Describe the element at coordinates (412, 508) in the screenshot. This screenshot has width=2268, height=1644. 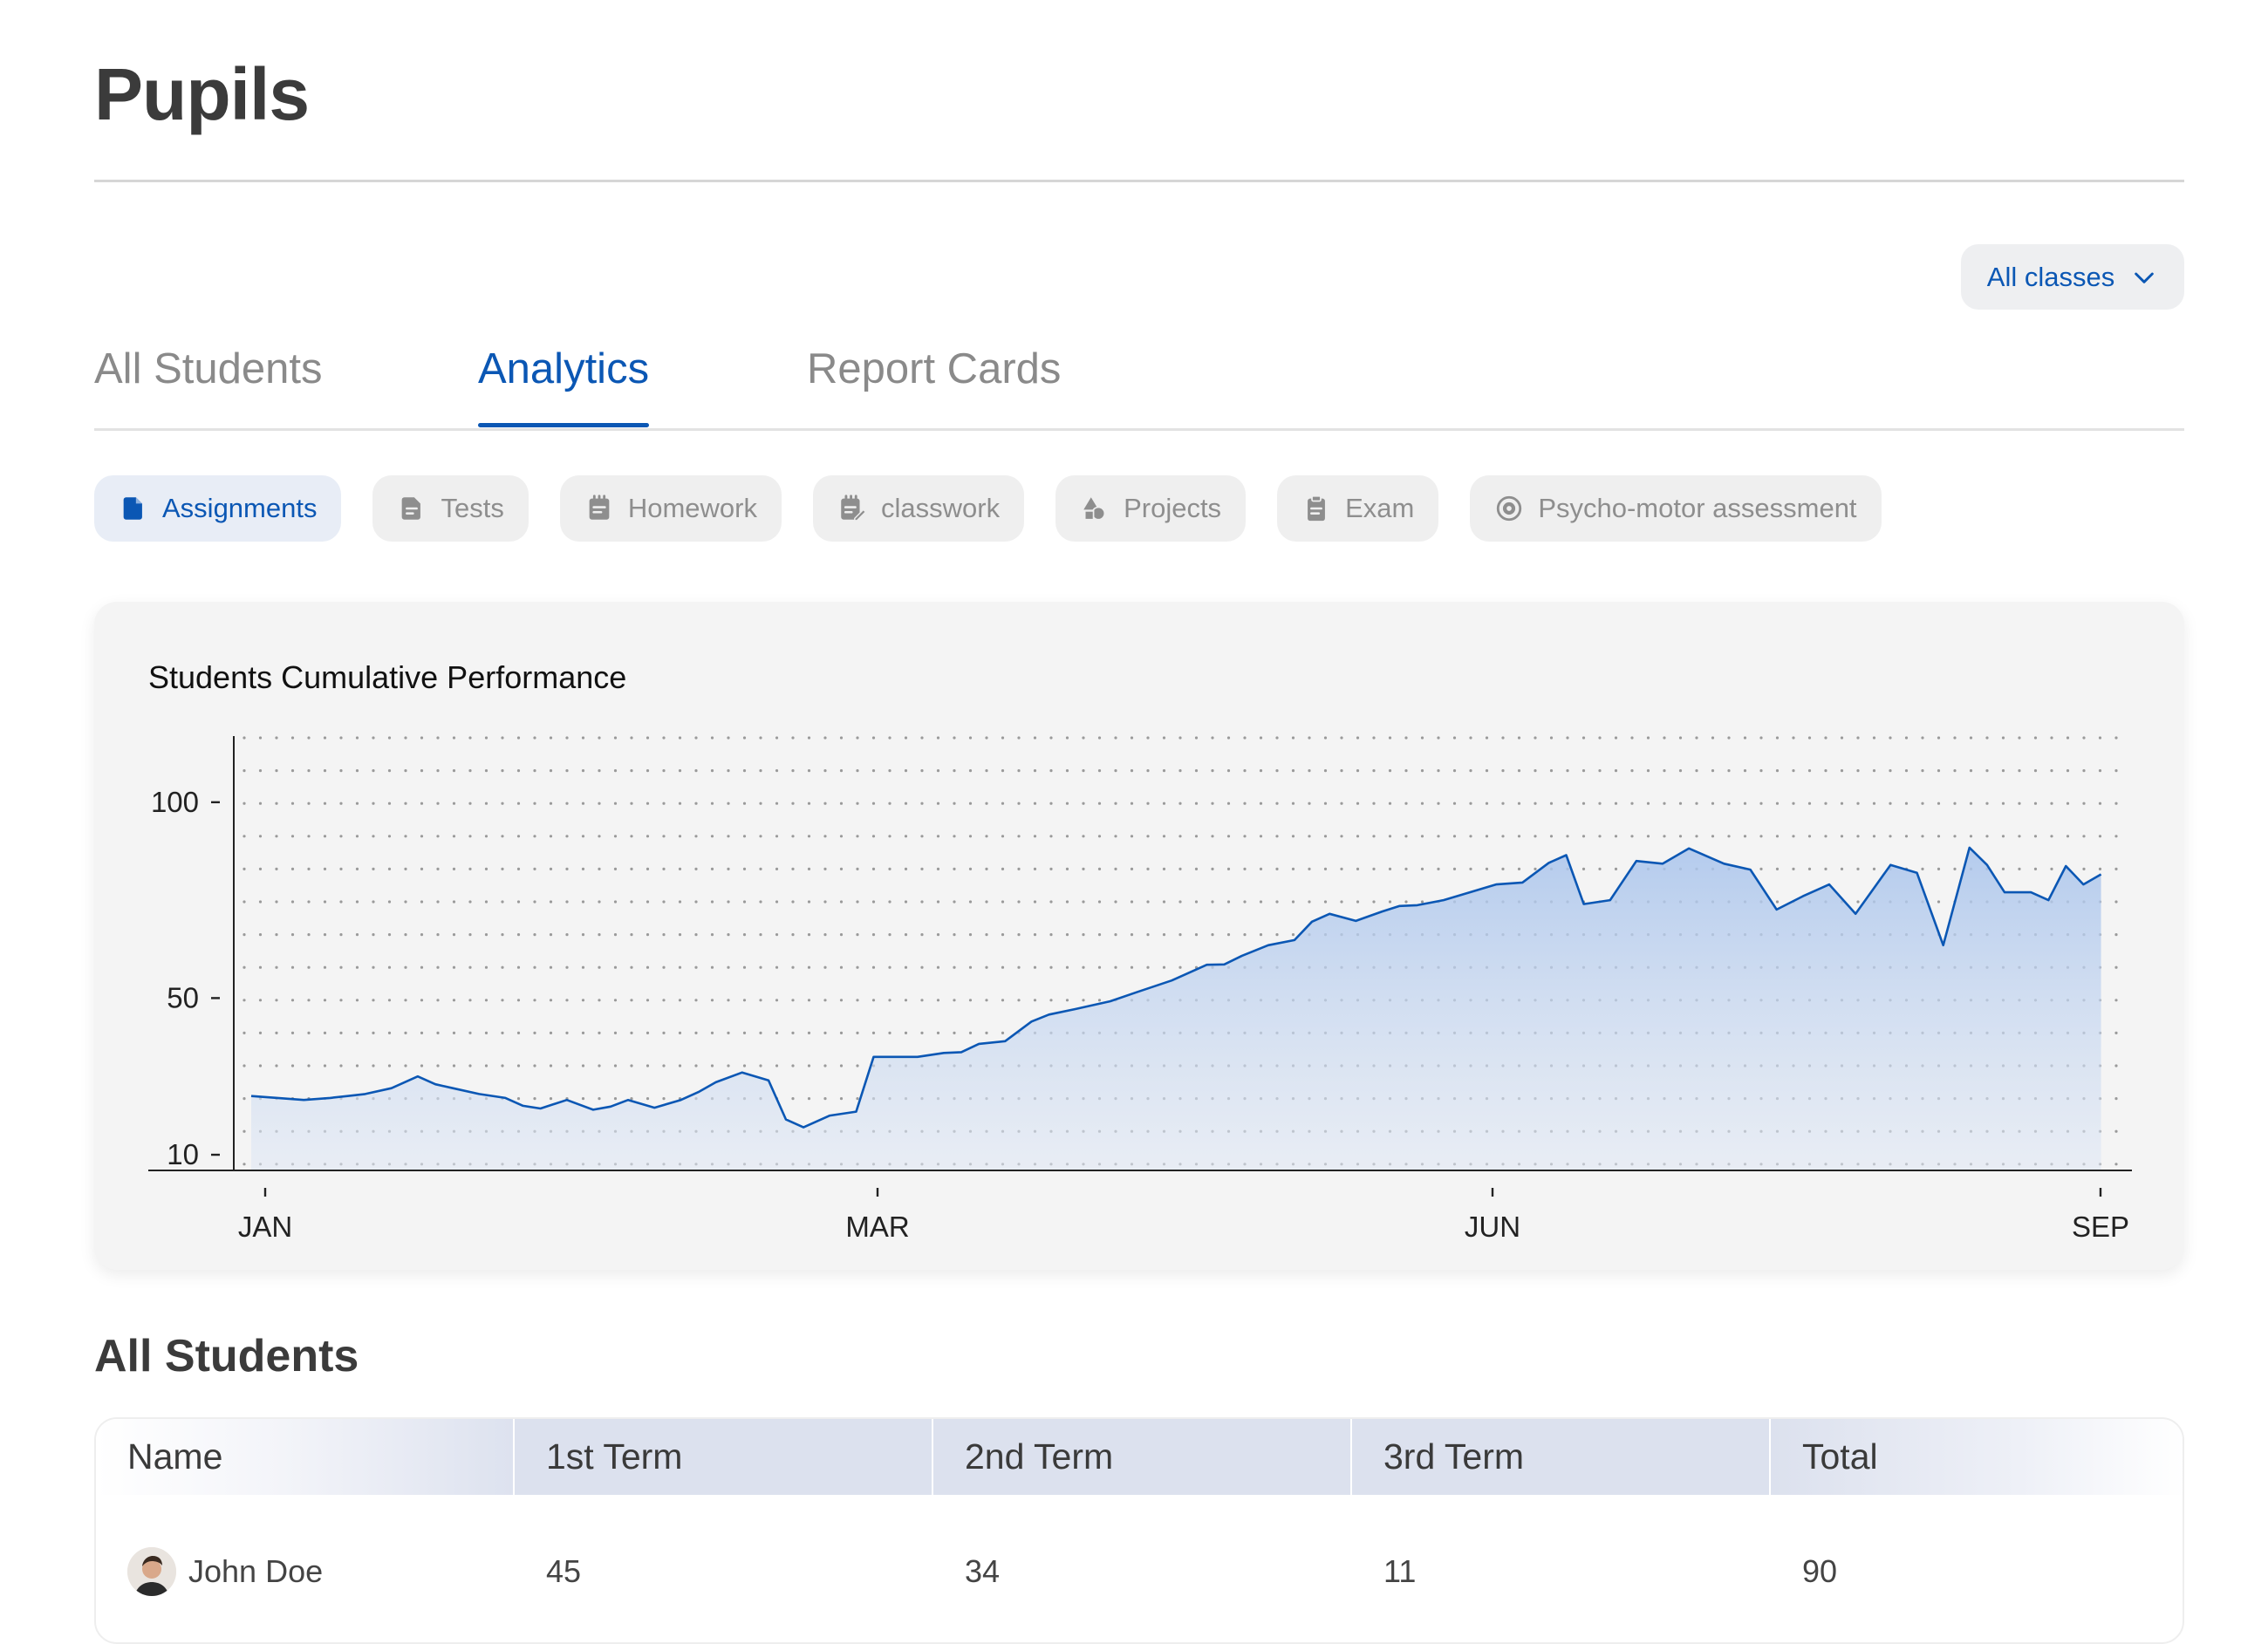
I see `test-paper-icon` at that location.